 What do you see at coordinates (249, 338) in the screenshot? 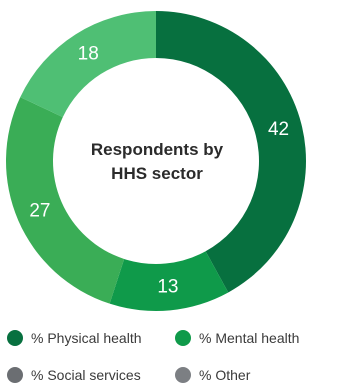
I see `legend-label-mental-health: % Mental health` at bounding box center [249, 338].